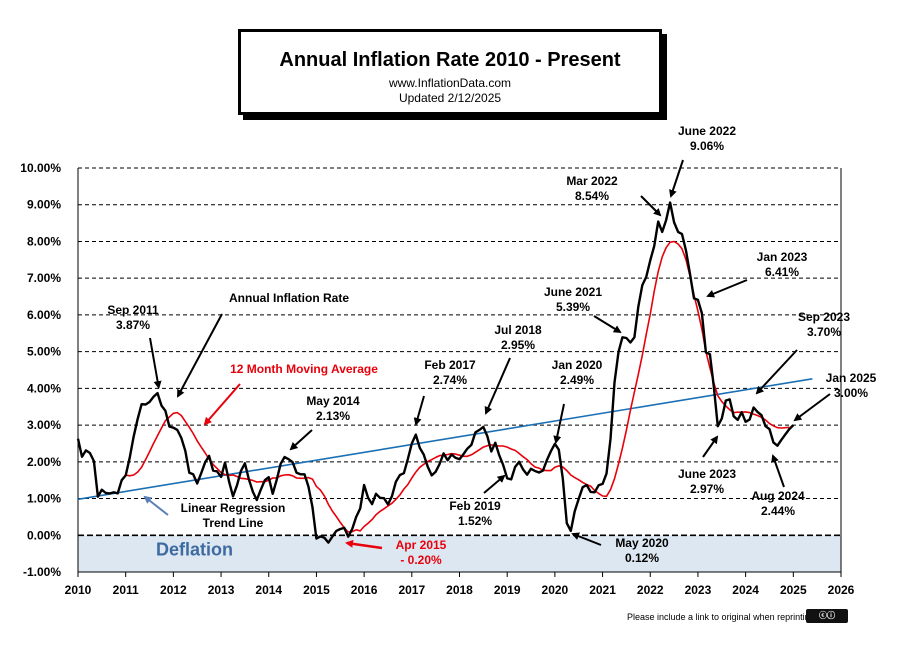 Image resolution: width=910 pixels, height=661 pixels. Describe the element at coordinates (475, 521) in the screenshot. I see `annotation-feb2019-value: 1.52%` at that location.